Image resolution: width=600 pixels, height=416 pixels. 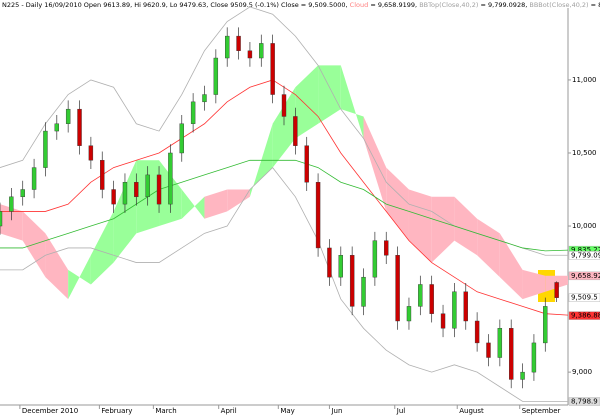 What do you see at coordinates (558, 5) in the screenshot?
I see `header-part: BBBot(Close,40,2)` at bounding box center [558, 5].